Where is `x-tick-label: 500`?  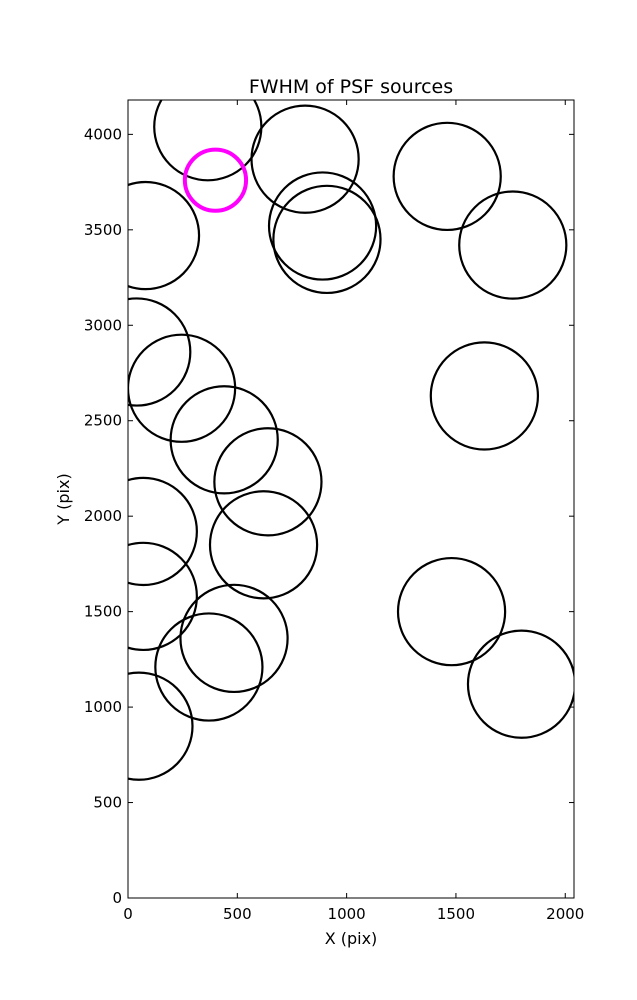
x-tick-label: 500 is located at coordinates (237, 914).